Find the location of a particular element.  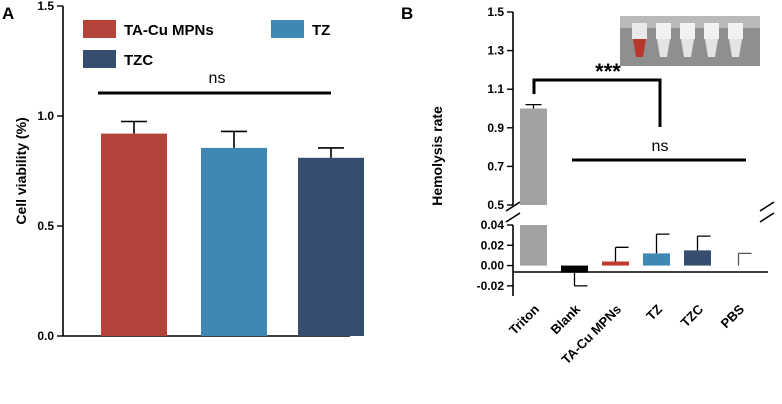

panel-b-ytick-label: 0.04 is located at coordinates (493, 225).